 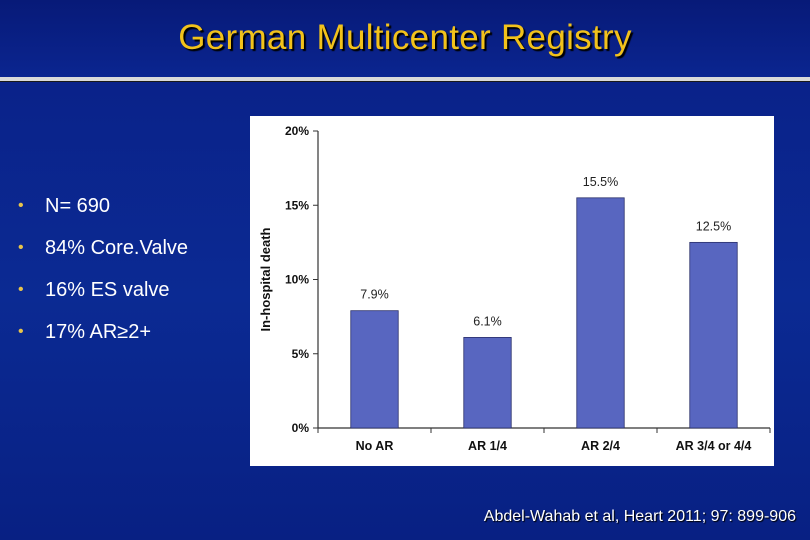 I want to click on bullet-text: 17% AR≥2+, so click(x=98, y=332).